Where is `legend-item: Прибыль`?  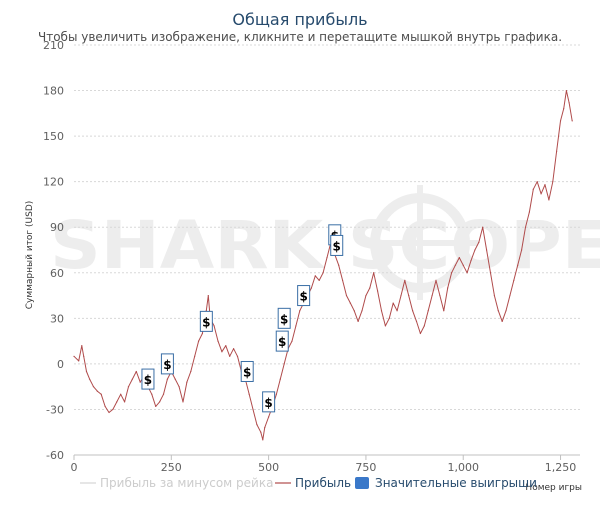 legend-item: Прибыль is located at coordinates (313, 483).